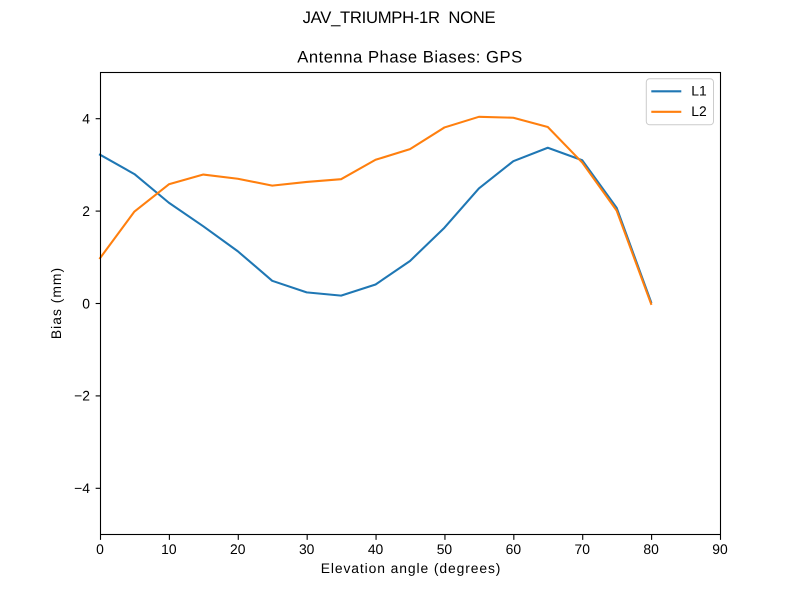  I want to click on svg-text: 4, so click(86, 119).